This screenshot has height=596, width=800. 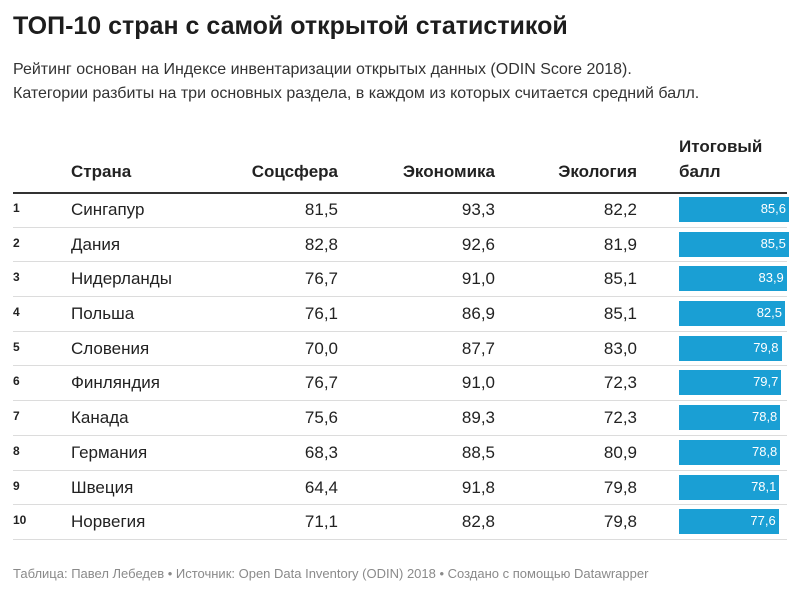 I want to click on country-cell: Сингапур, so click(x=108, y=209).